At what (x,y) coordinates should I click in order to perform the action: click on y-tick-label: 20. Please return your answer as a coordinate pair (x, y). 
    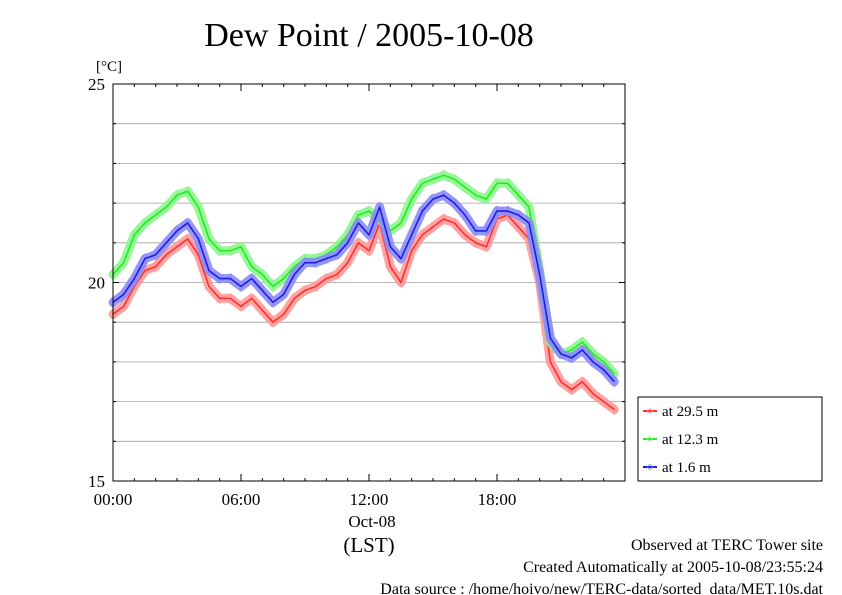
    Looking at the image, I should click on (96, 283).